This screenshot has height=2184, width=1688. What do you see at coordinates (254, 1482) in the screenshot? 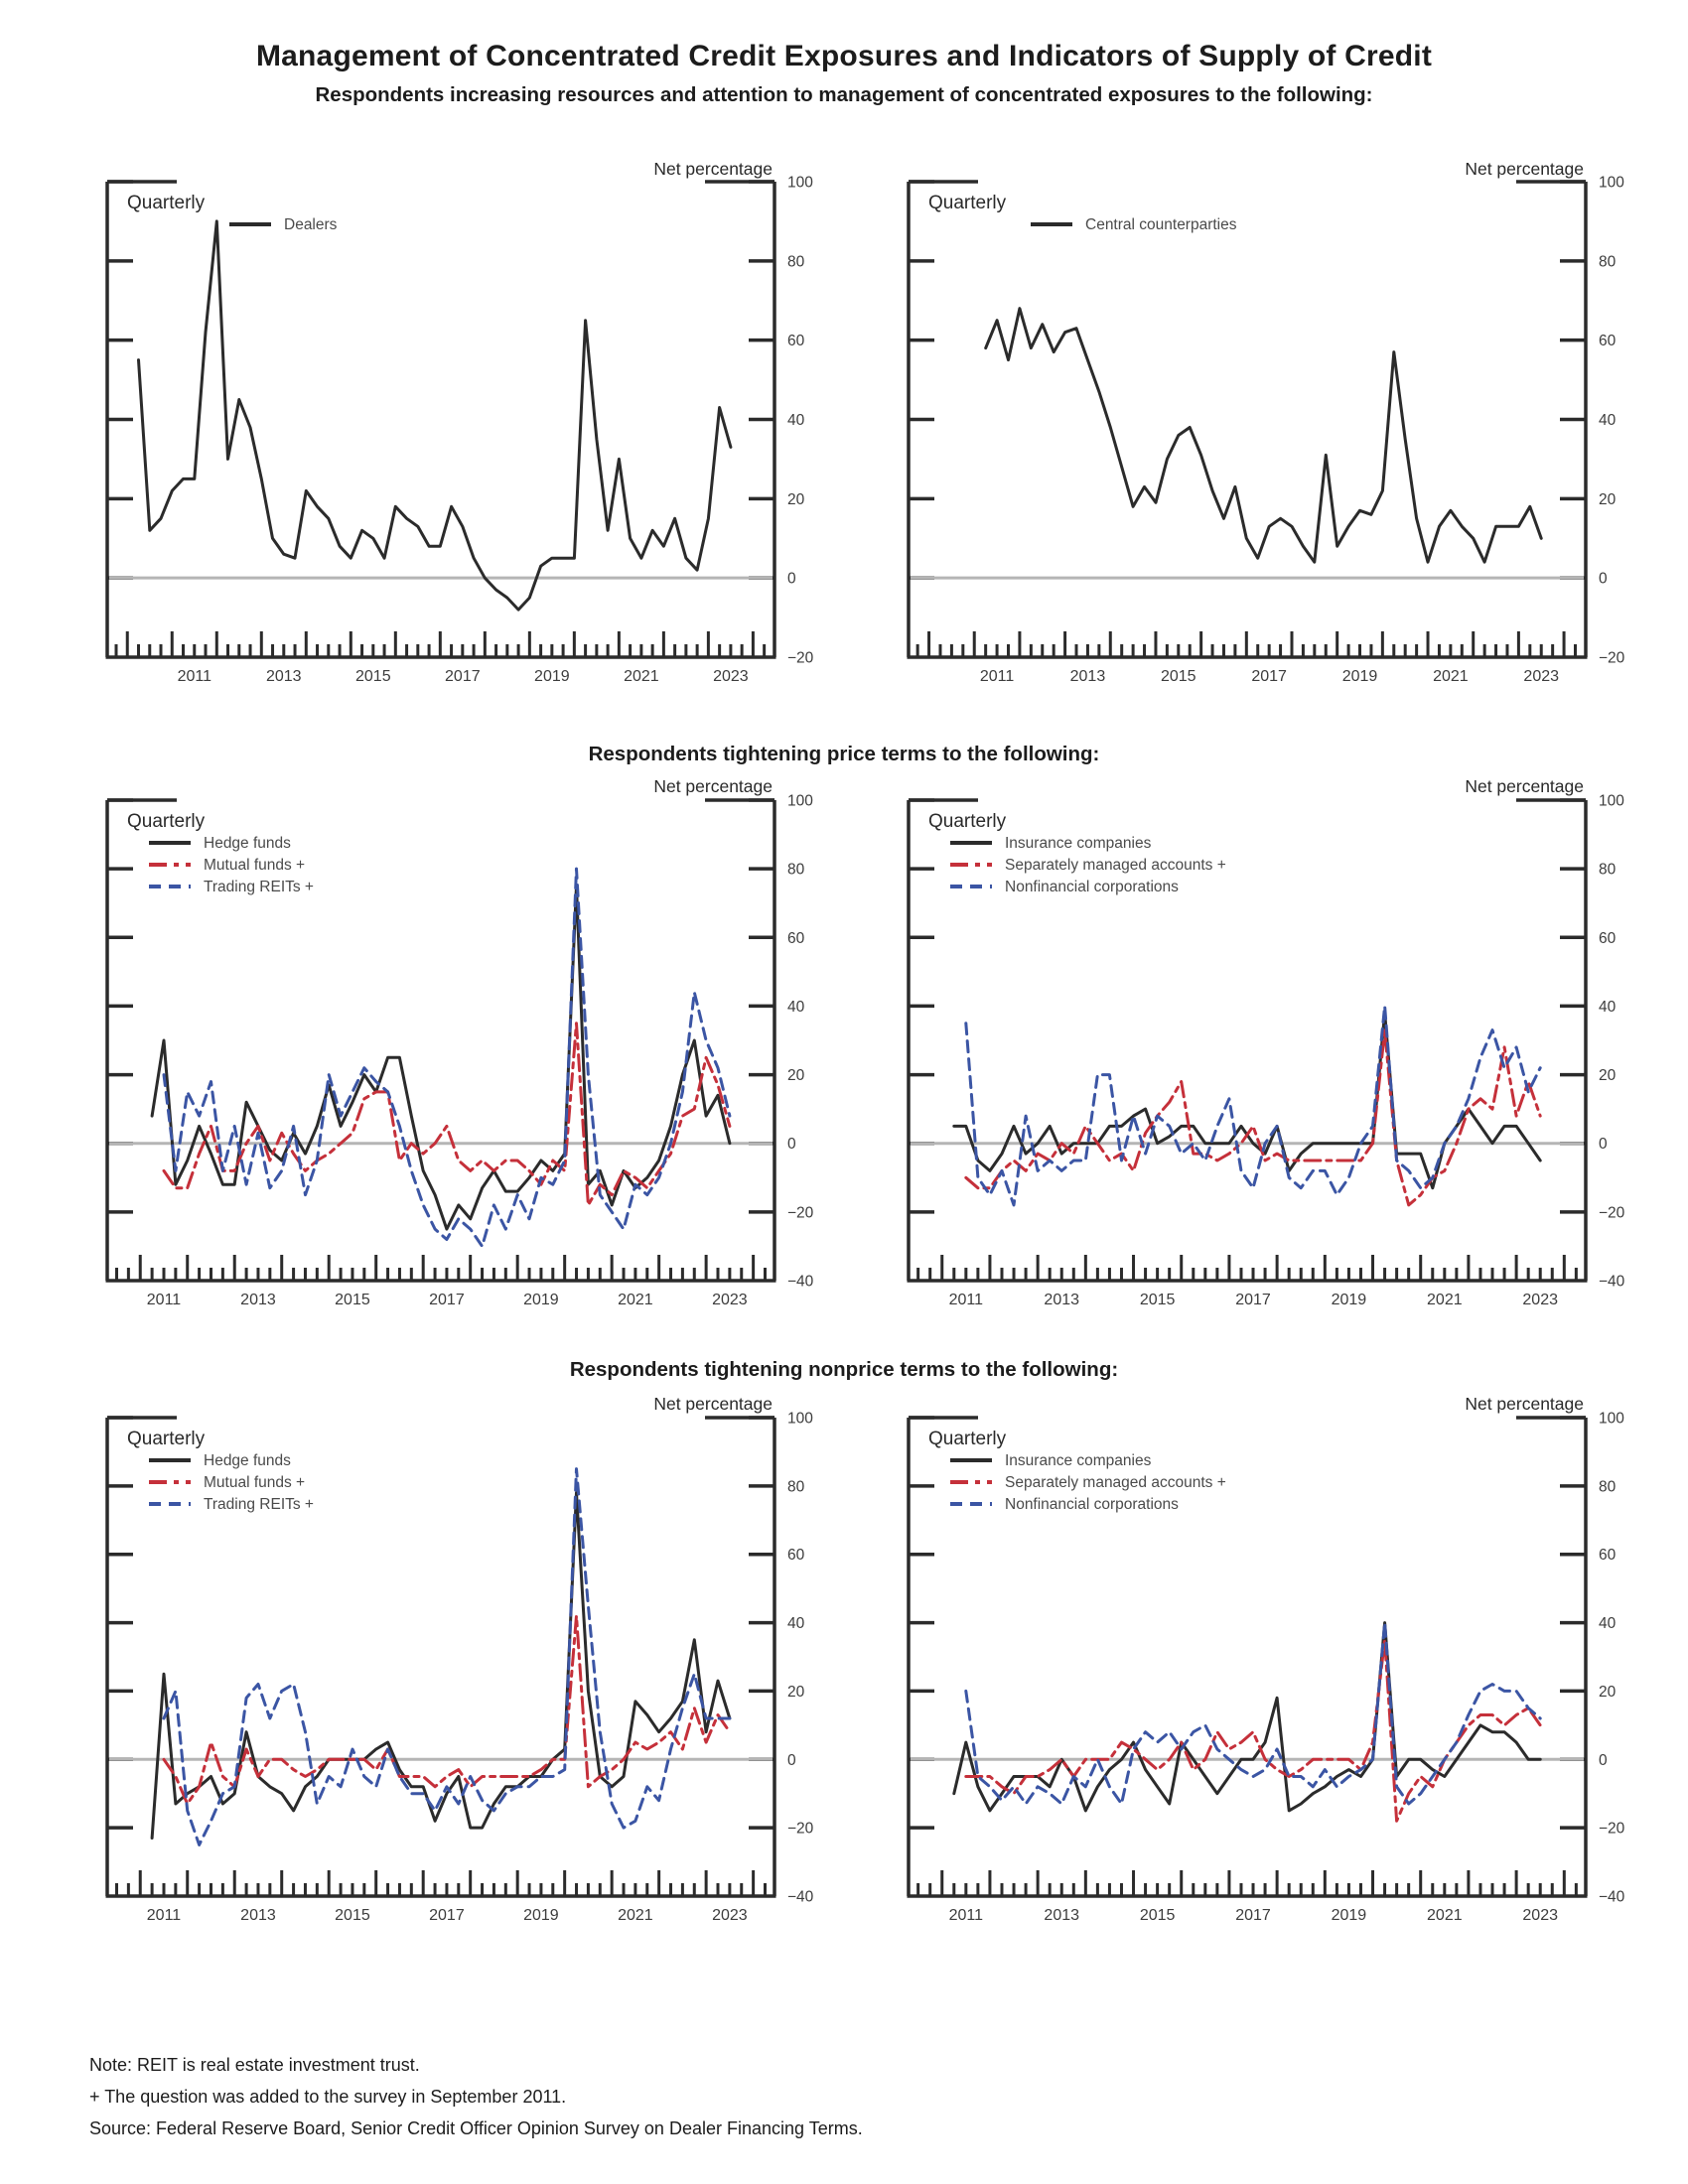
I see `svg-text: Mutual funds +` at bounding box center [254, 1482].